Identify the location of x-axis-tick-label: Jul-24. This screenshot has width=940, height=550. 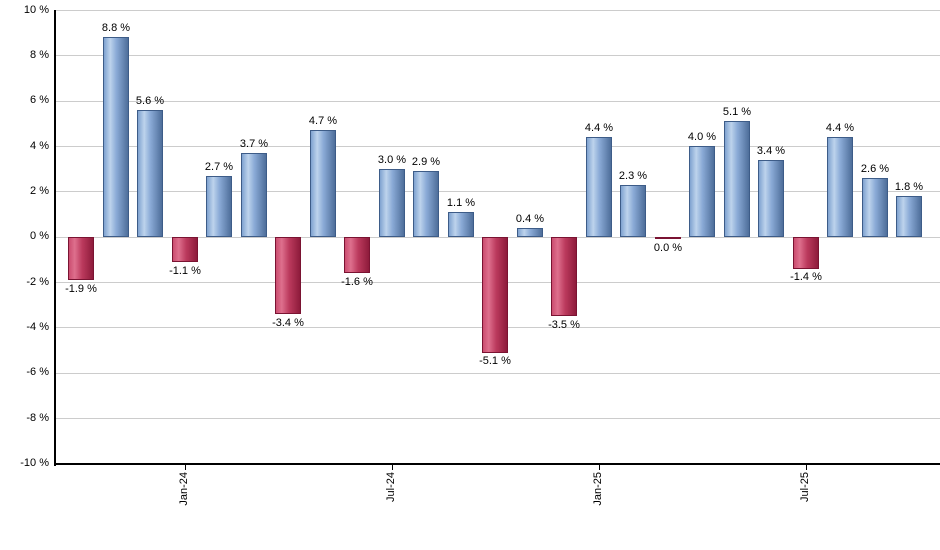
(391, 487).